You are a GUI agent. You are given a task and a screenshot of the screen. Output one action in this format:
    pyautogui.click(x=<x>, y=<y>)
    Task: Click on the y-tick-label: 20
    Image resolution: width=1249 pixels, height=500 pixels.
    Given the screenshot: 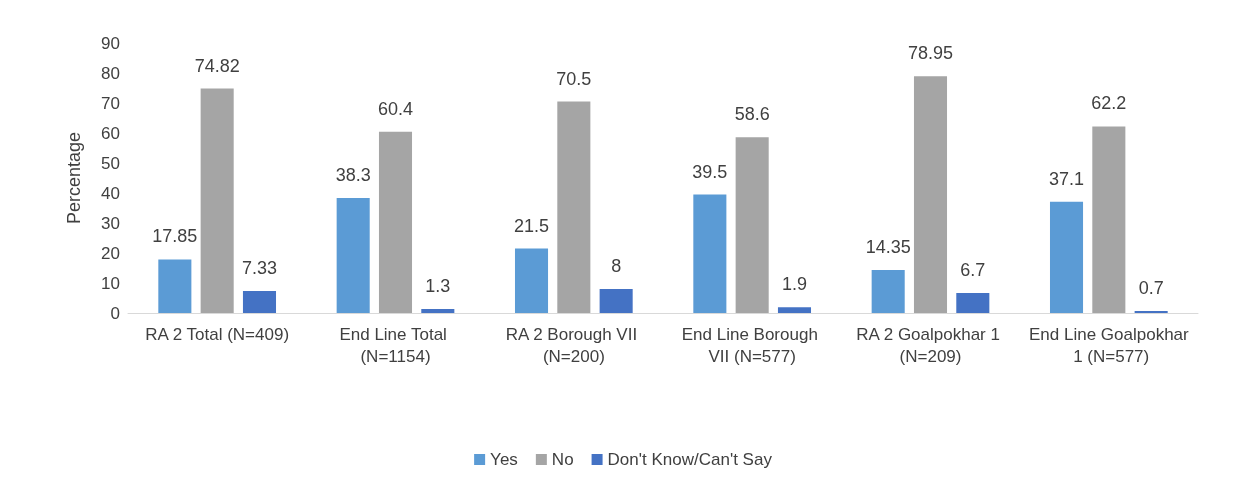 What is the action you would take?
    pyautogui.click(x=110, y=253)
    